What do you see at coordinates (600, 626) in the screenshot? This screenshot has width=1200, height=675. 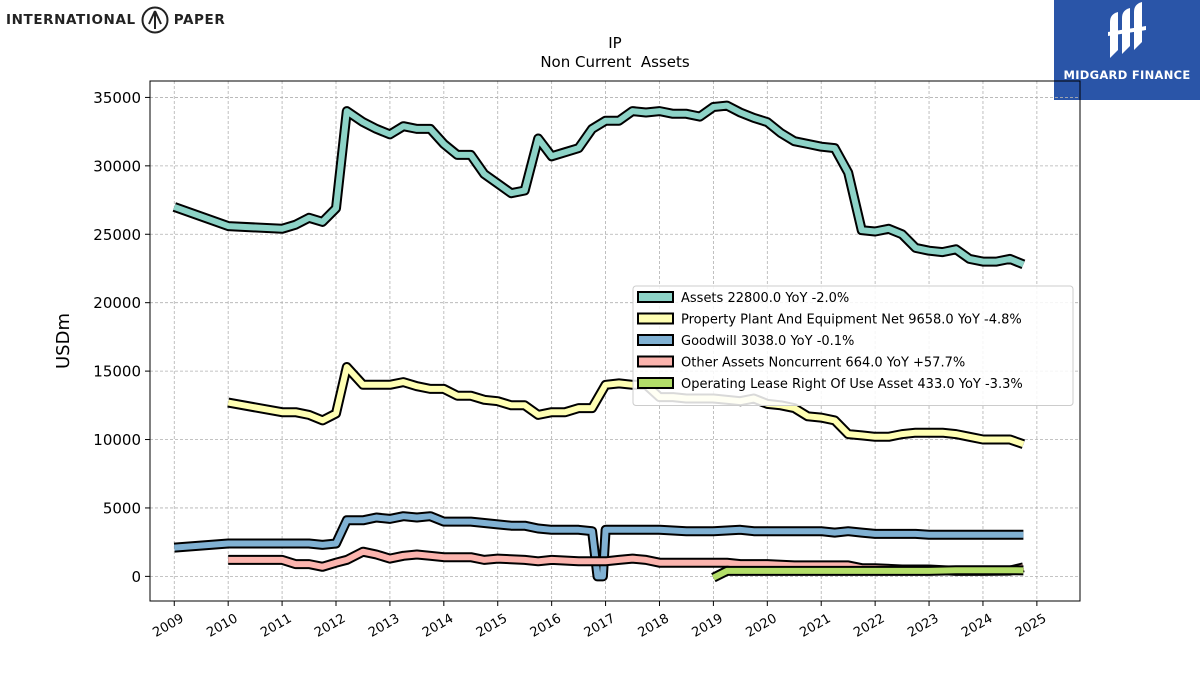 I see `x-tick-label: 2017` at bounding box center [600, 626].